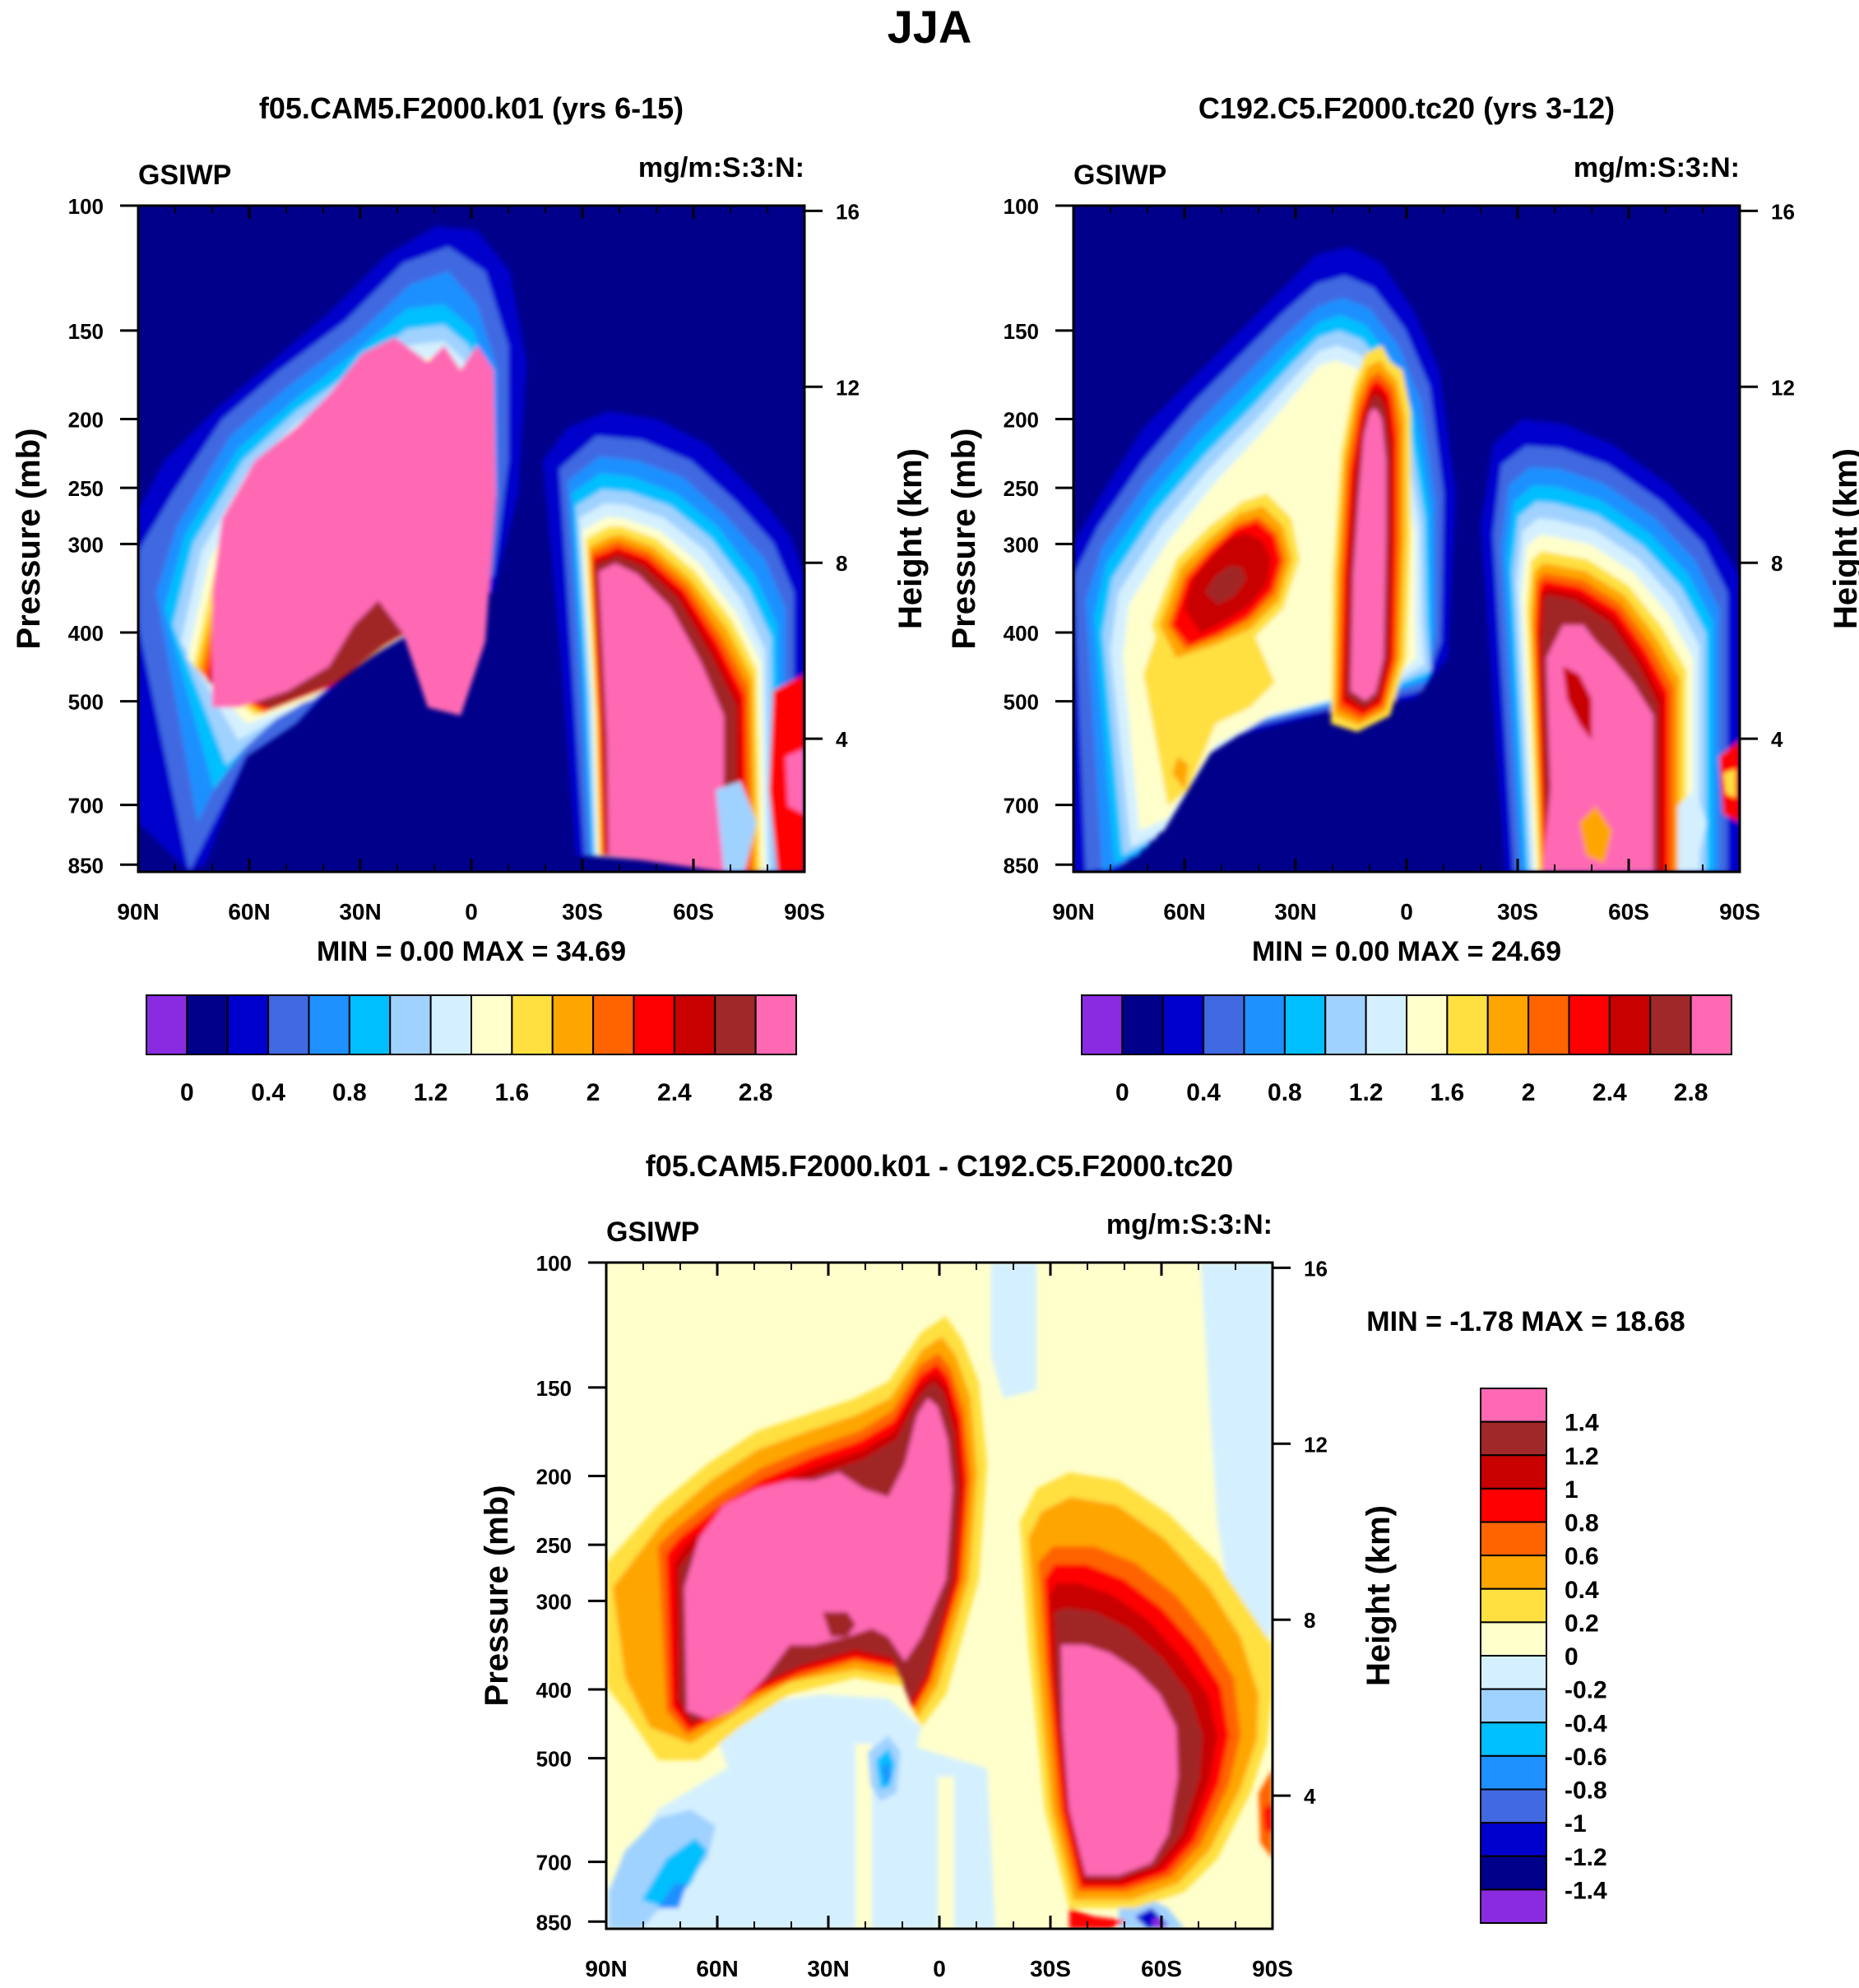  What do you see at coordinates (1576, 1824) in the screenshot?
I see `colorbar-label: -1` at bounding box center [1576, 1824].